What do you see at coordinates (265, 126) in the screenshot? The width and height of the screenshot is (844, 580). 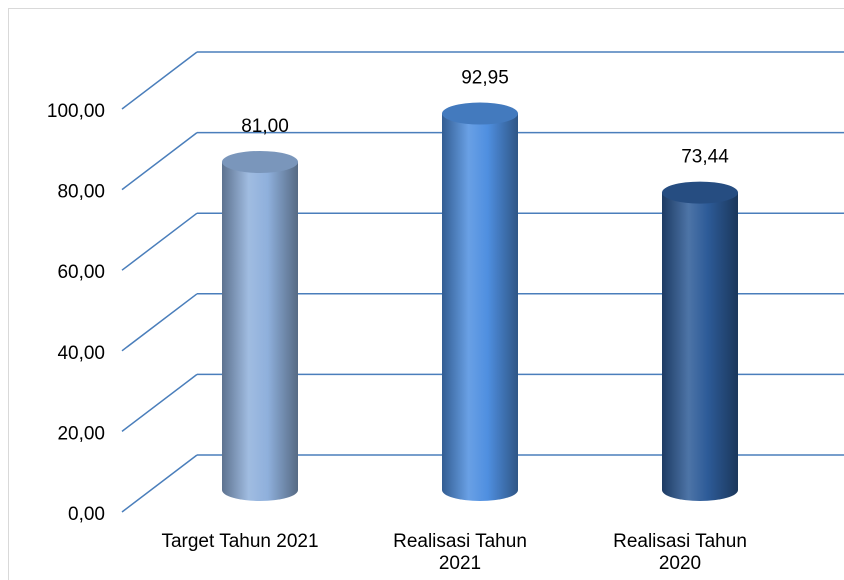 I see `value-label: 81,00` at bounding box center [265, 126].